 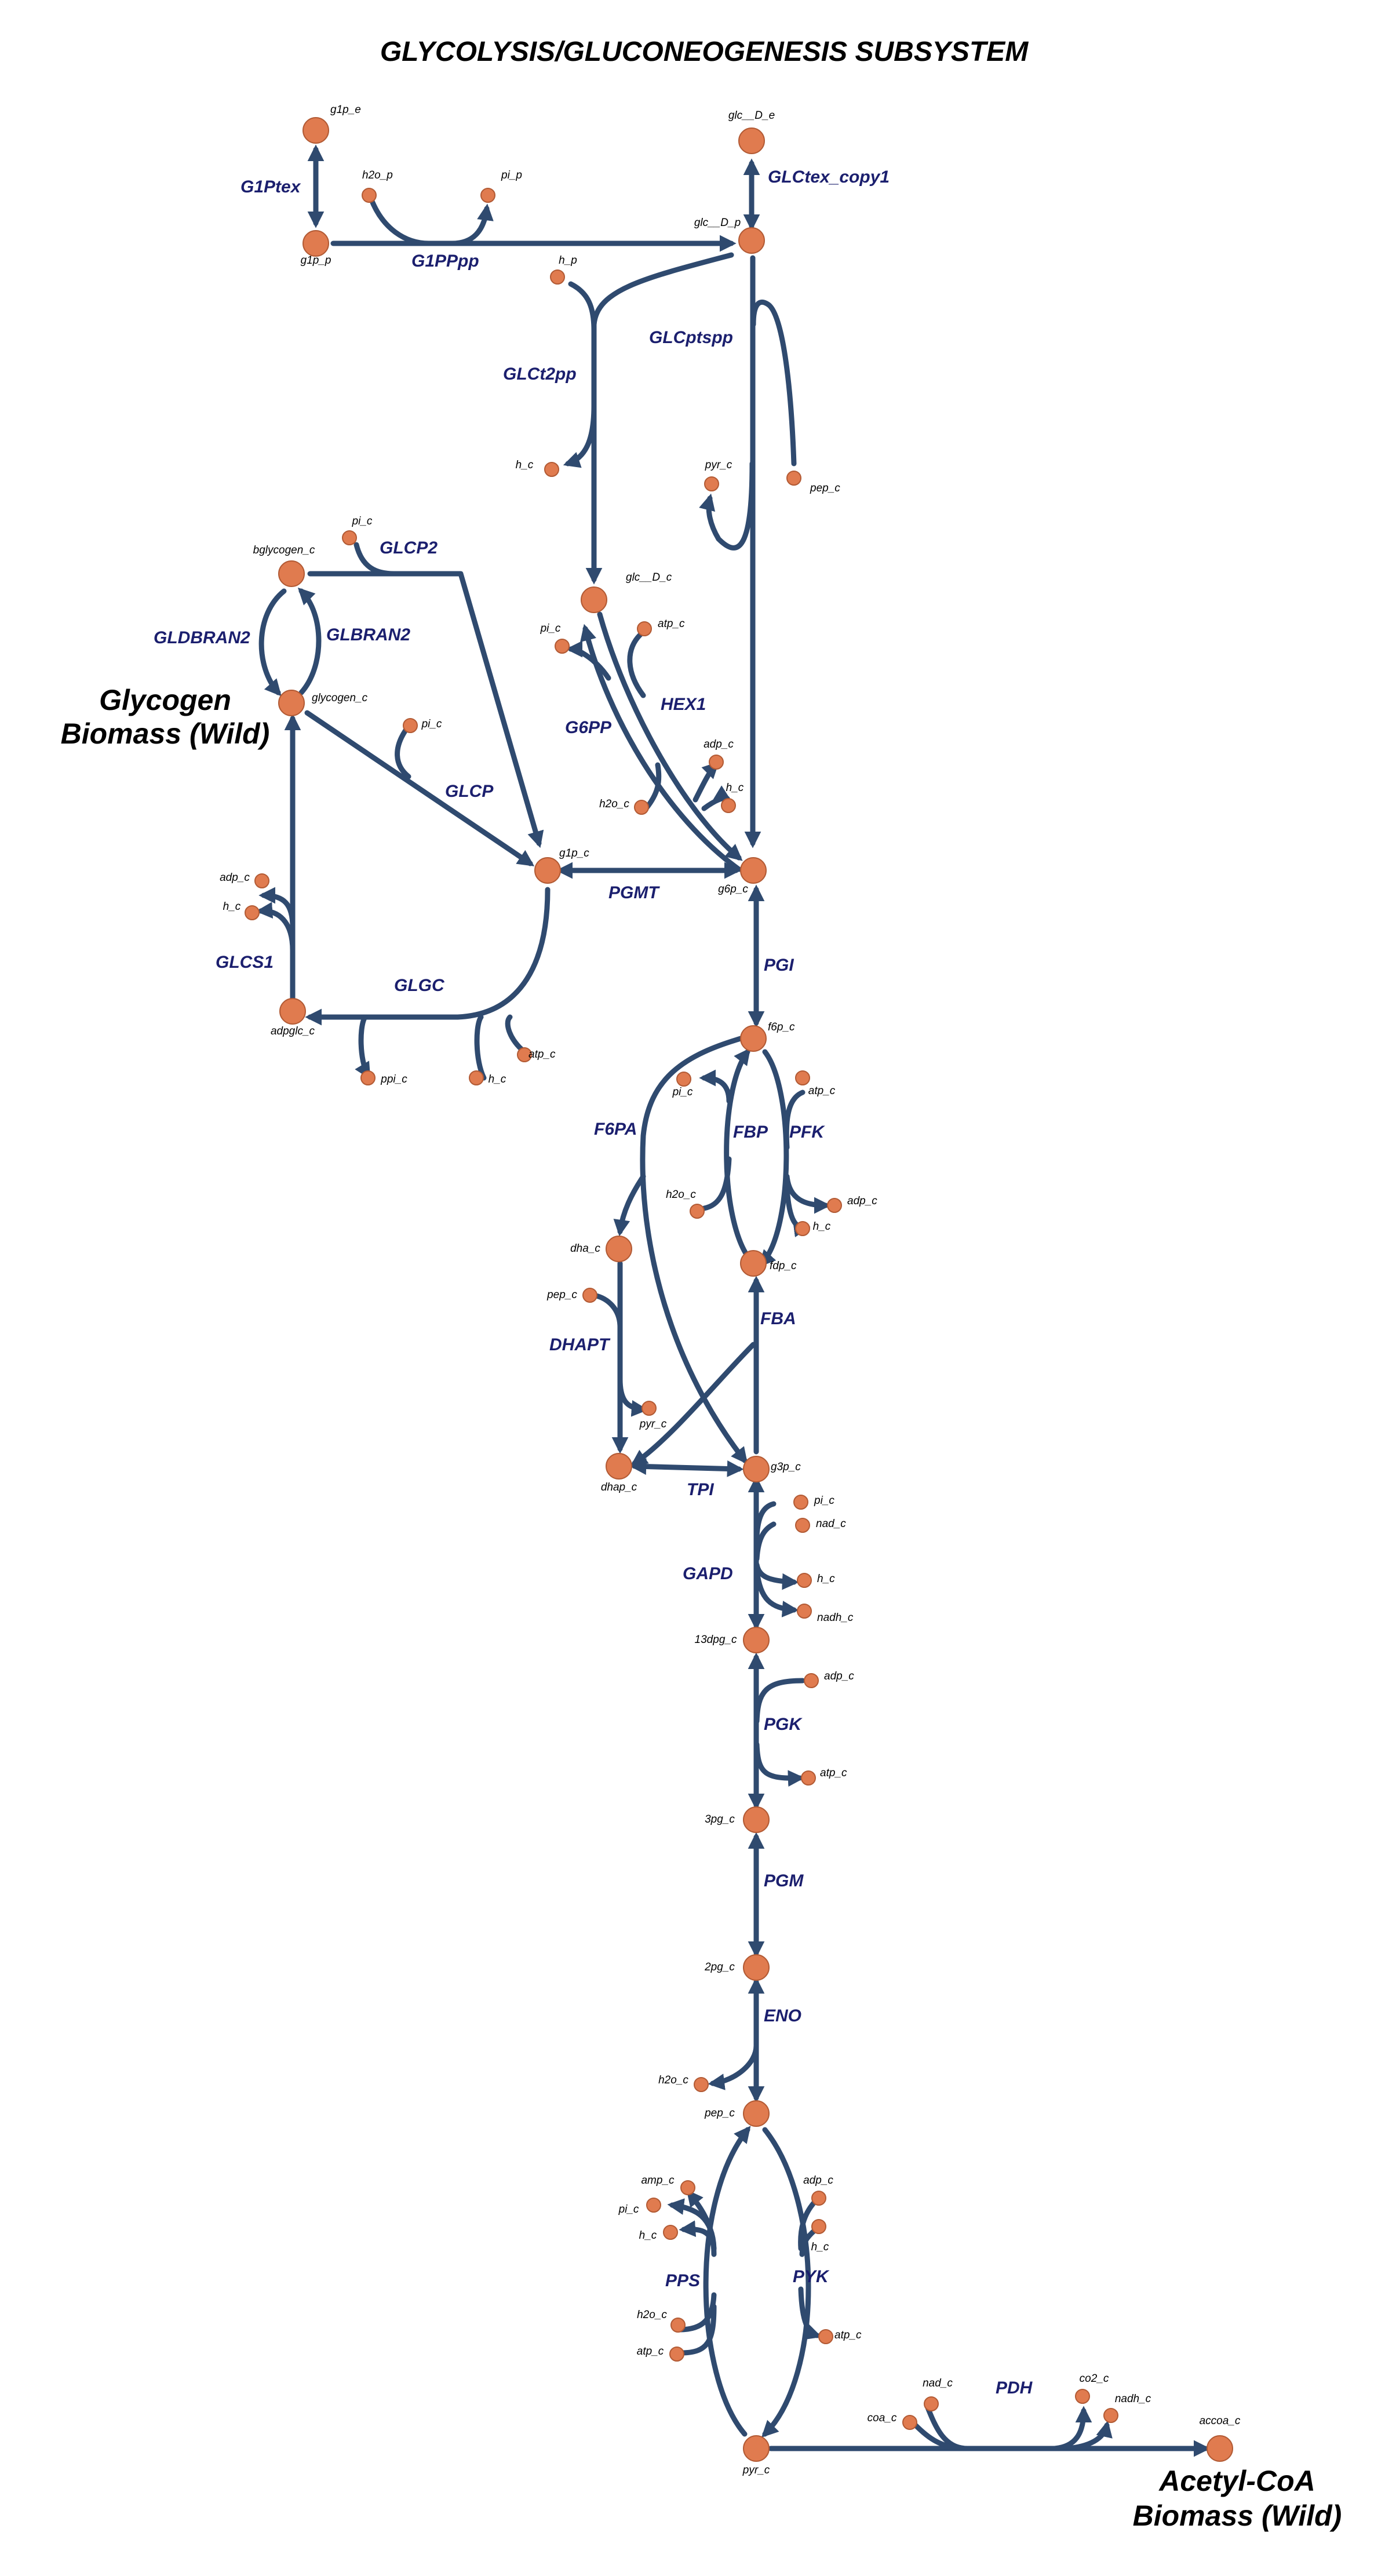 What do you see at coordinates (829, 177) in the screenshot?
I see `rxn-label-glctex-copy1: GLCtex_copy1` at bounding box center [829, 177].